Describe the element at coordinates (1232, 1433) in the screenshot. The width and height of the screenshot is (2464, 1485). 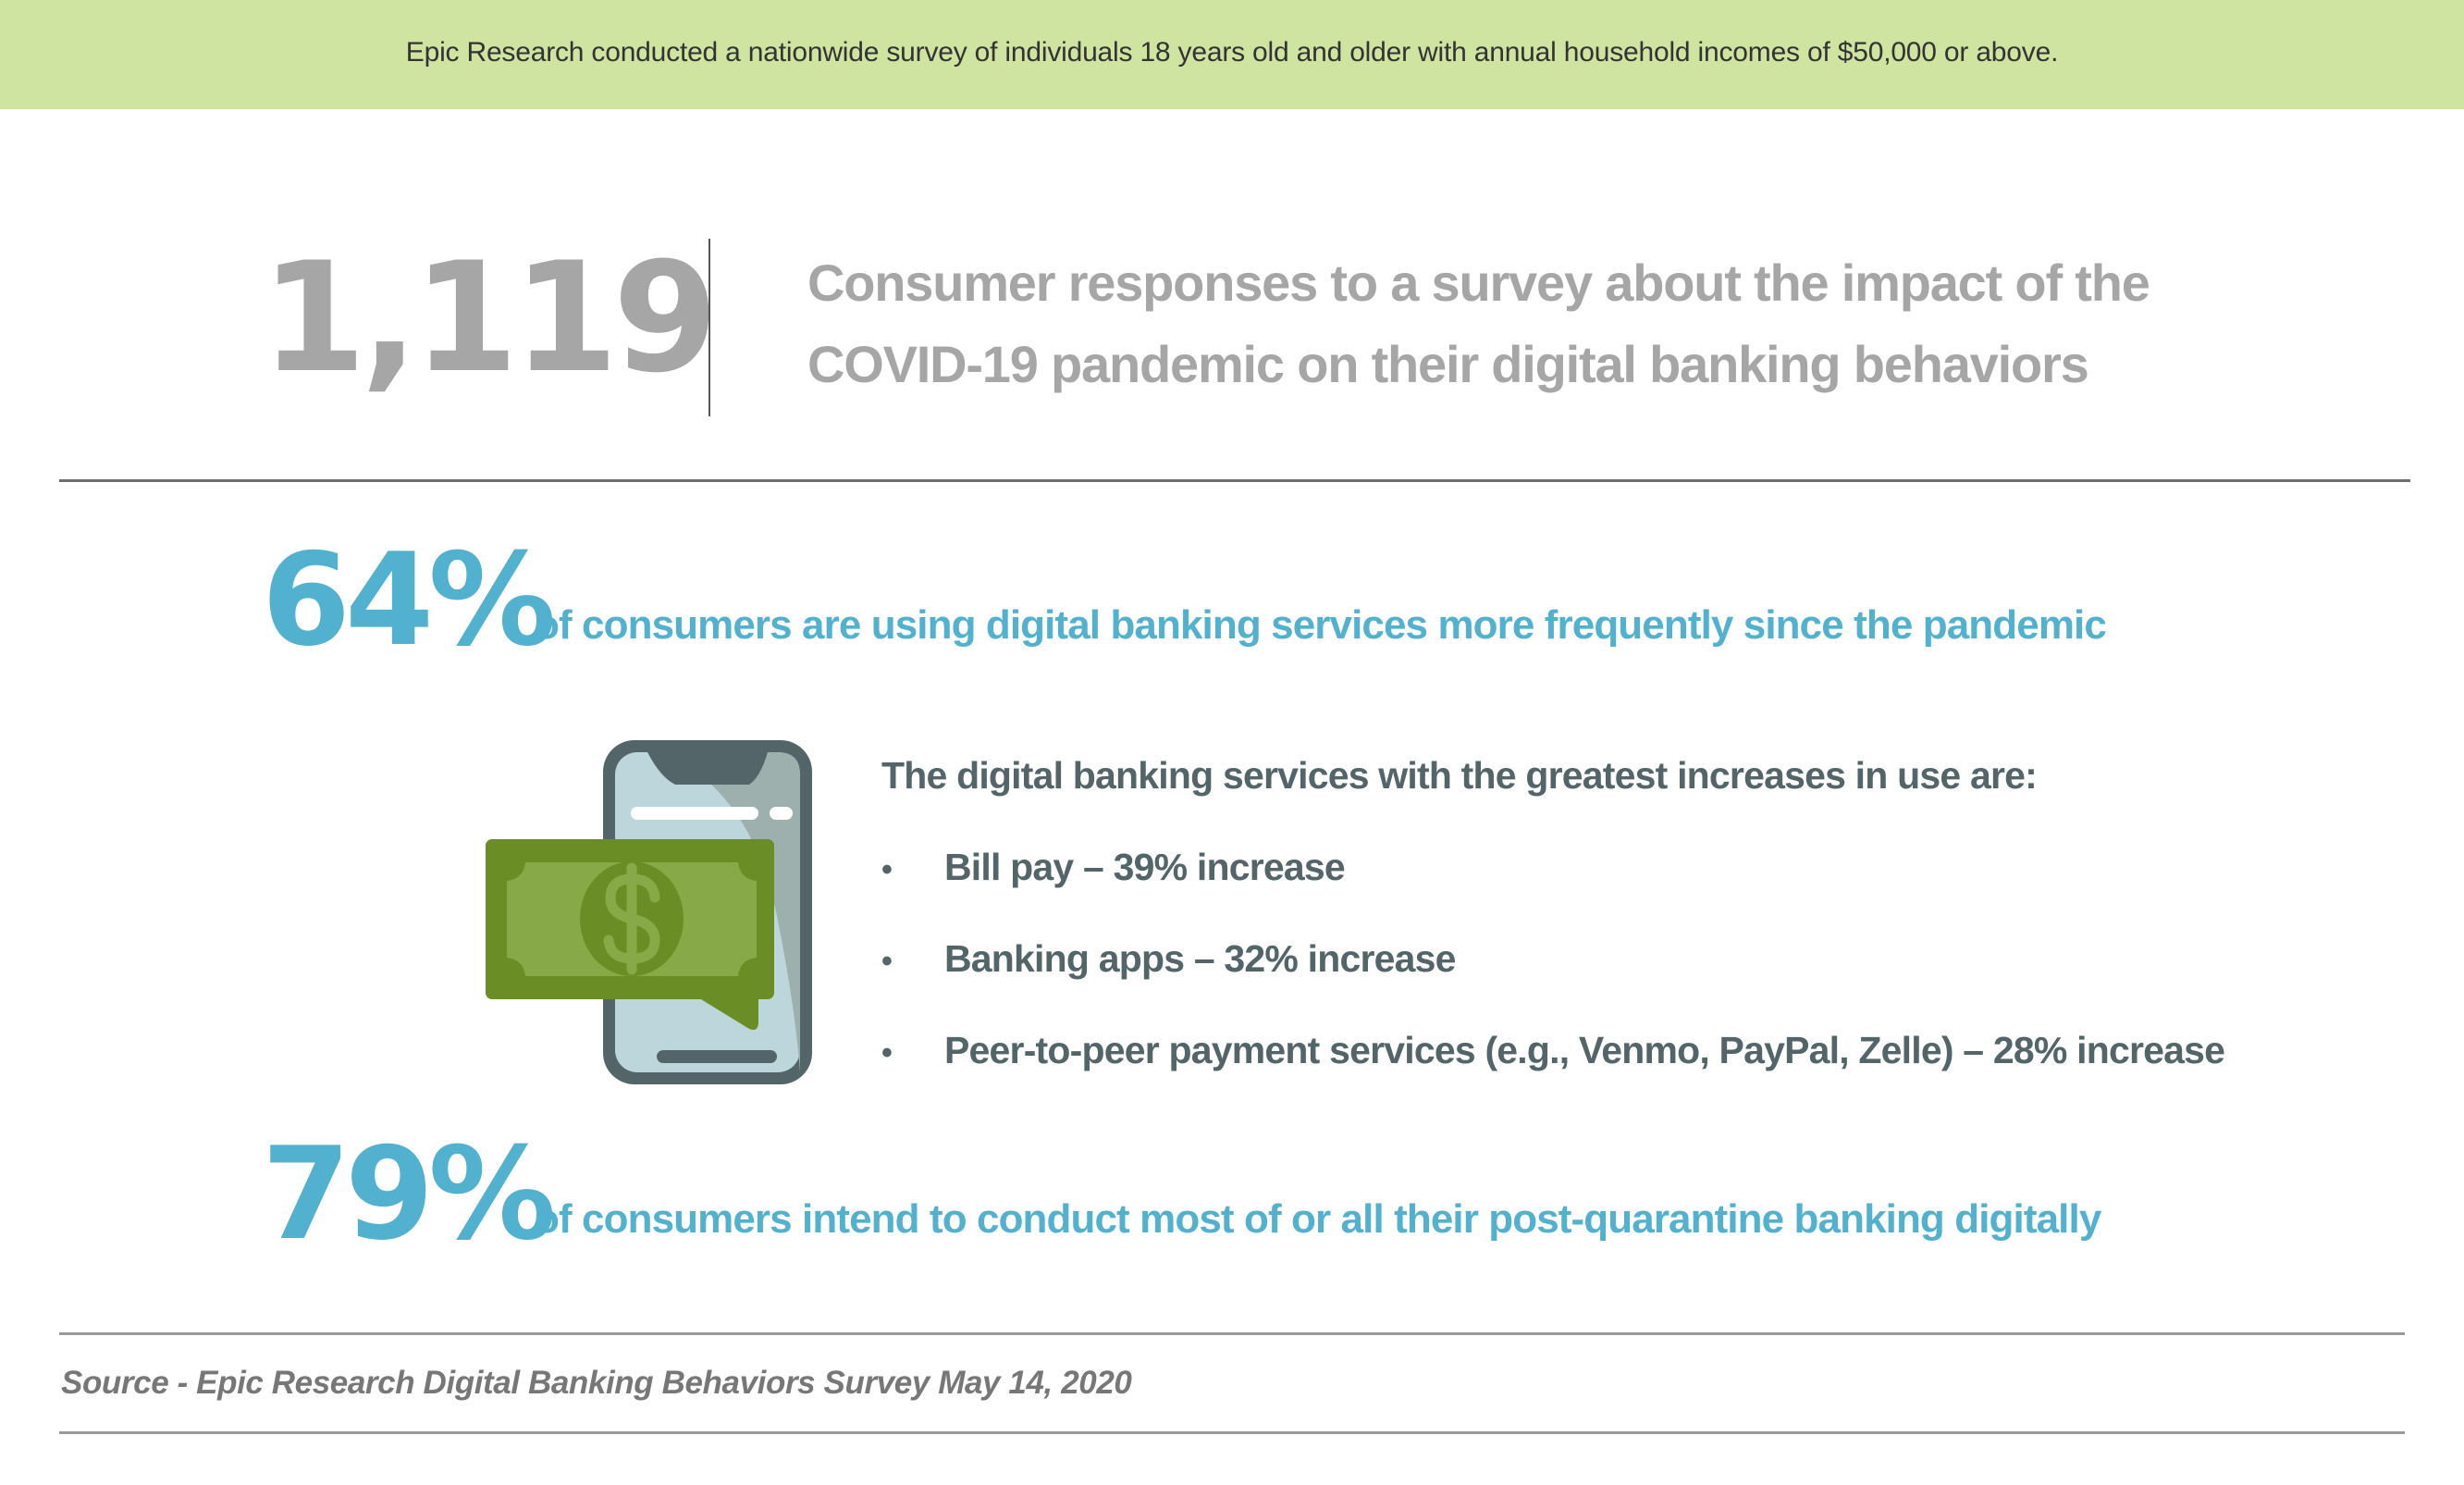
I see `footer-rule-bottom` at that location.